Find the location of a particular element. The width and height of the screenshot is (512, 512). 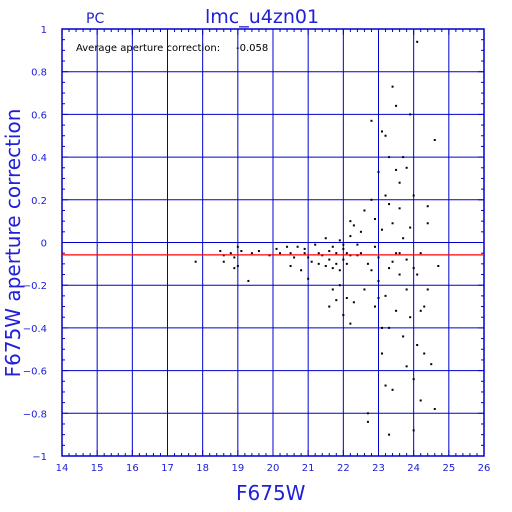

x-tick-label: 21 is located at coordinates (308, 468).